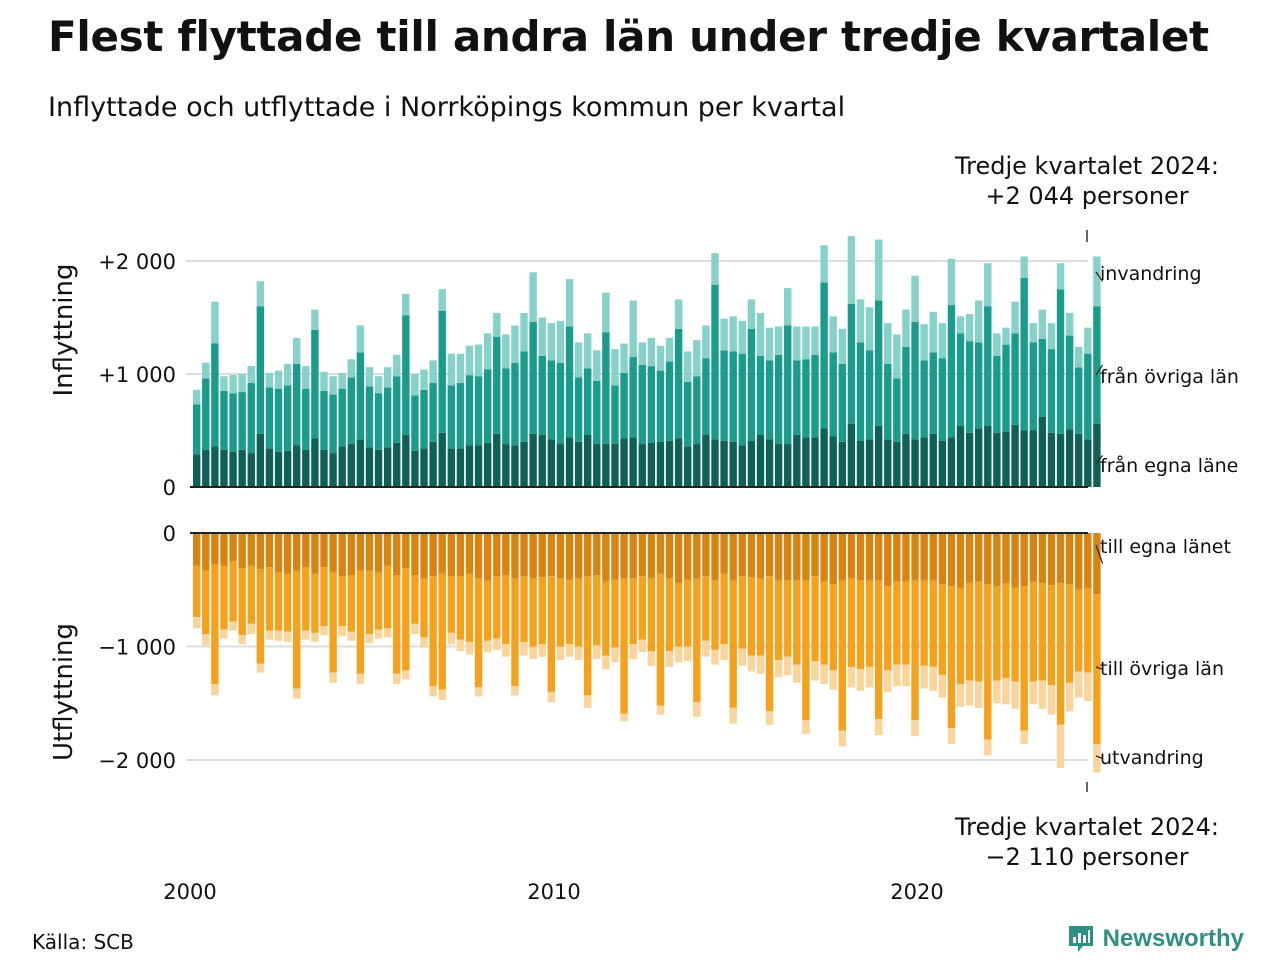  What do you see at coordinates (64, 330) in the screenshot?
I see `y-axis-title-in: Inflyttning` at bounding box center [64, 330].